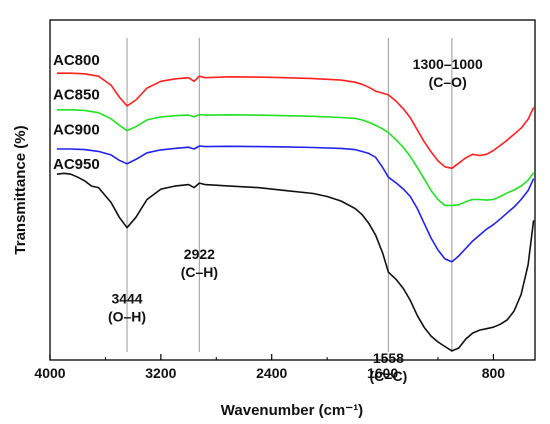 The height and width of the screenshot is (424, 550). What do you see at coordinates (494, 373) in the screenshot?
I see `x-tick-label: 800` at bounding box center [494, 373].